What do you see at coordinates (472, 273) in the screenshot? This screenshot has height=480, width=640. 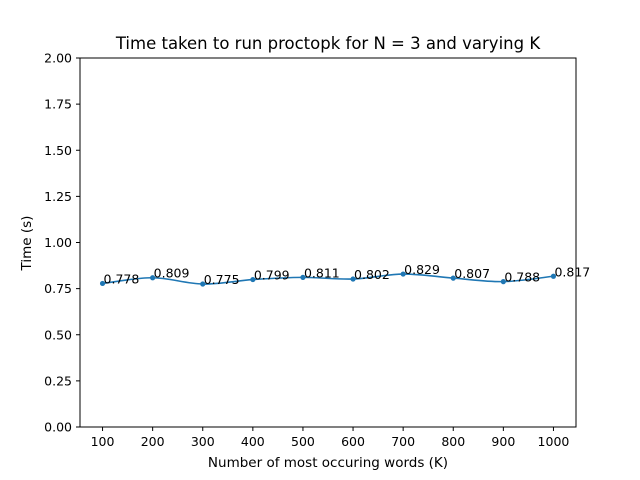 I see `data-label: 0.807` at bounding box center [472, 273].